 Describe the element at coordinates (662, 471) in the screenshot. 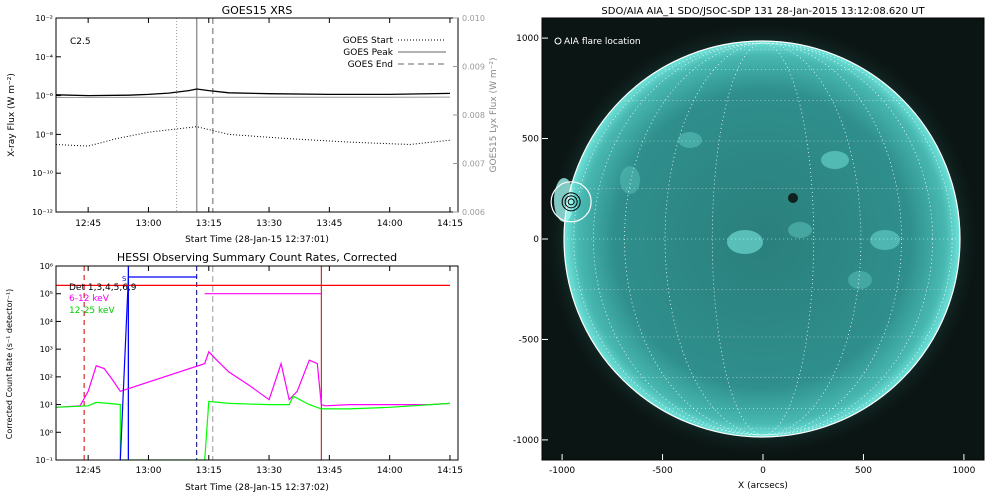

I see `aia-x-tick-label: -500` at that location.